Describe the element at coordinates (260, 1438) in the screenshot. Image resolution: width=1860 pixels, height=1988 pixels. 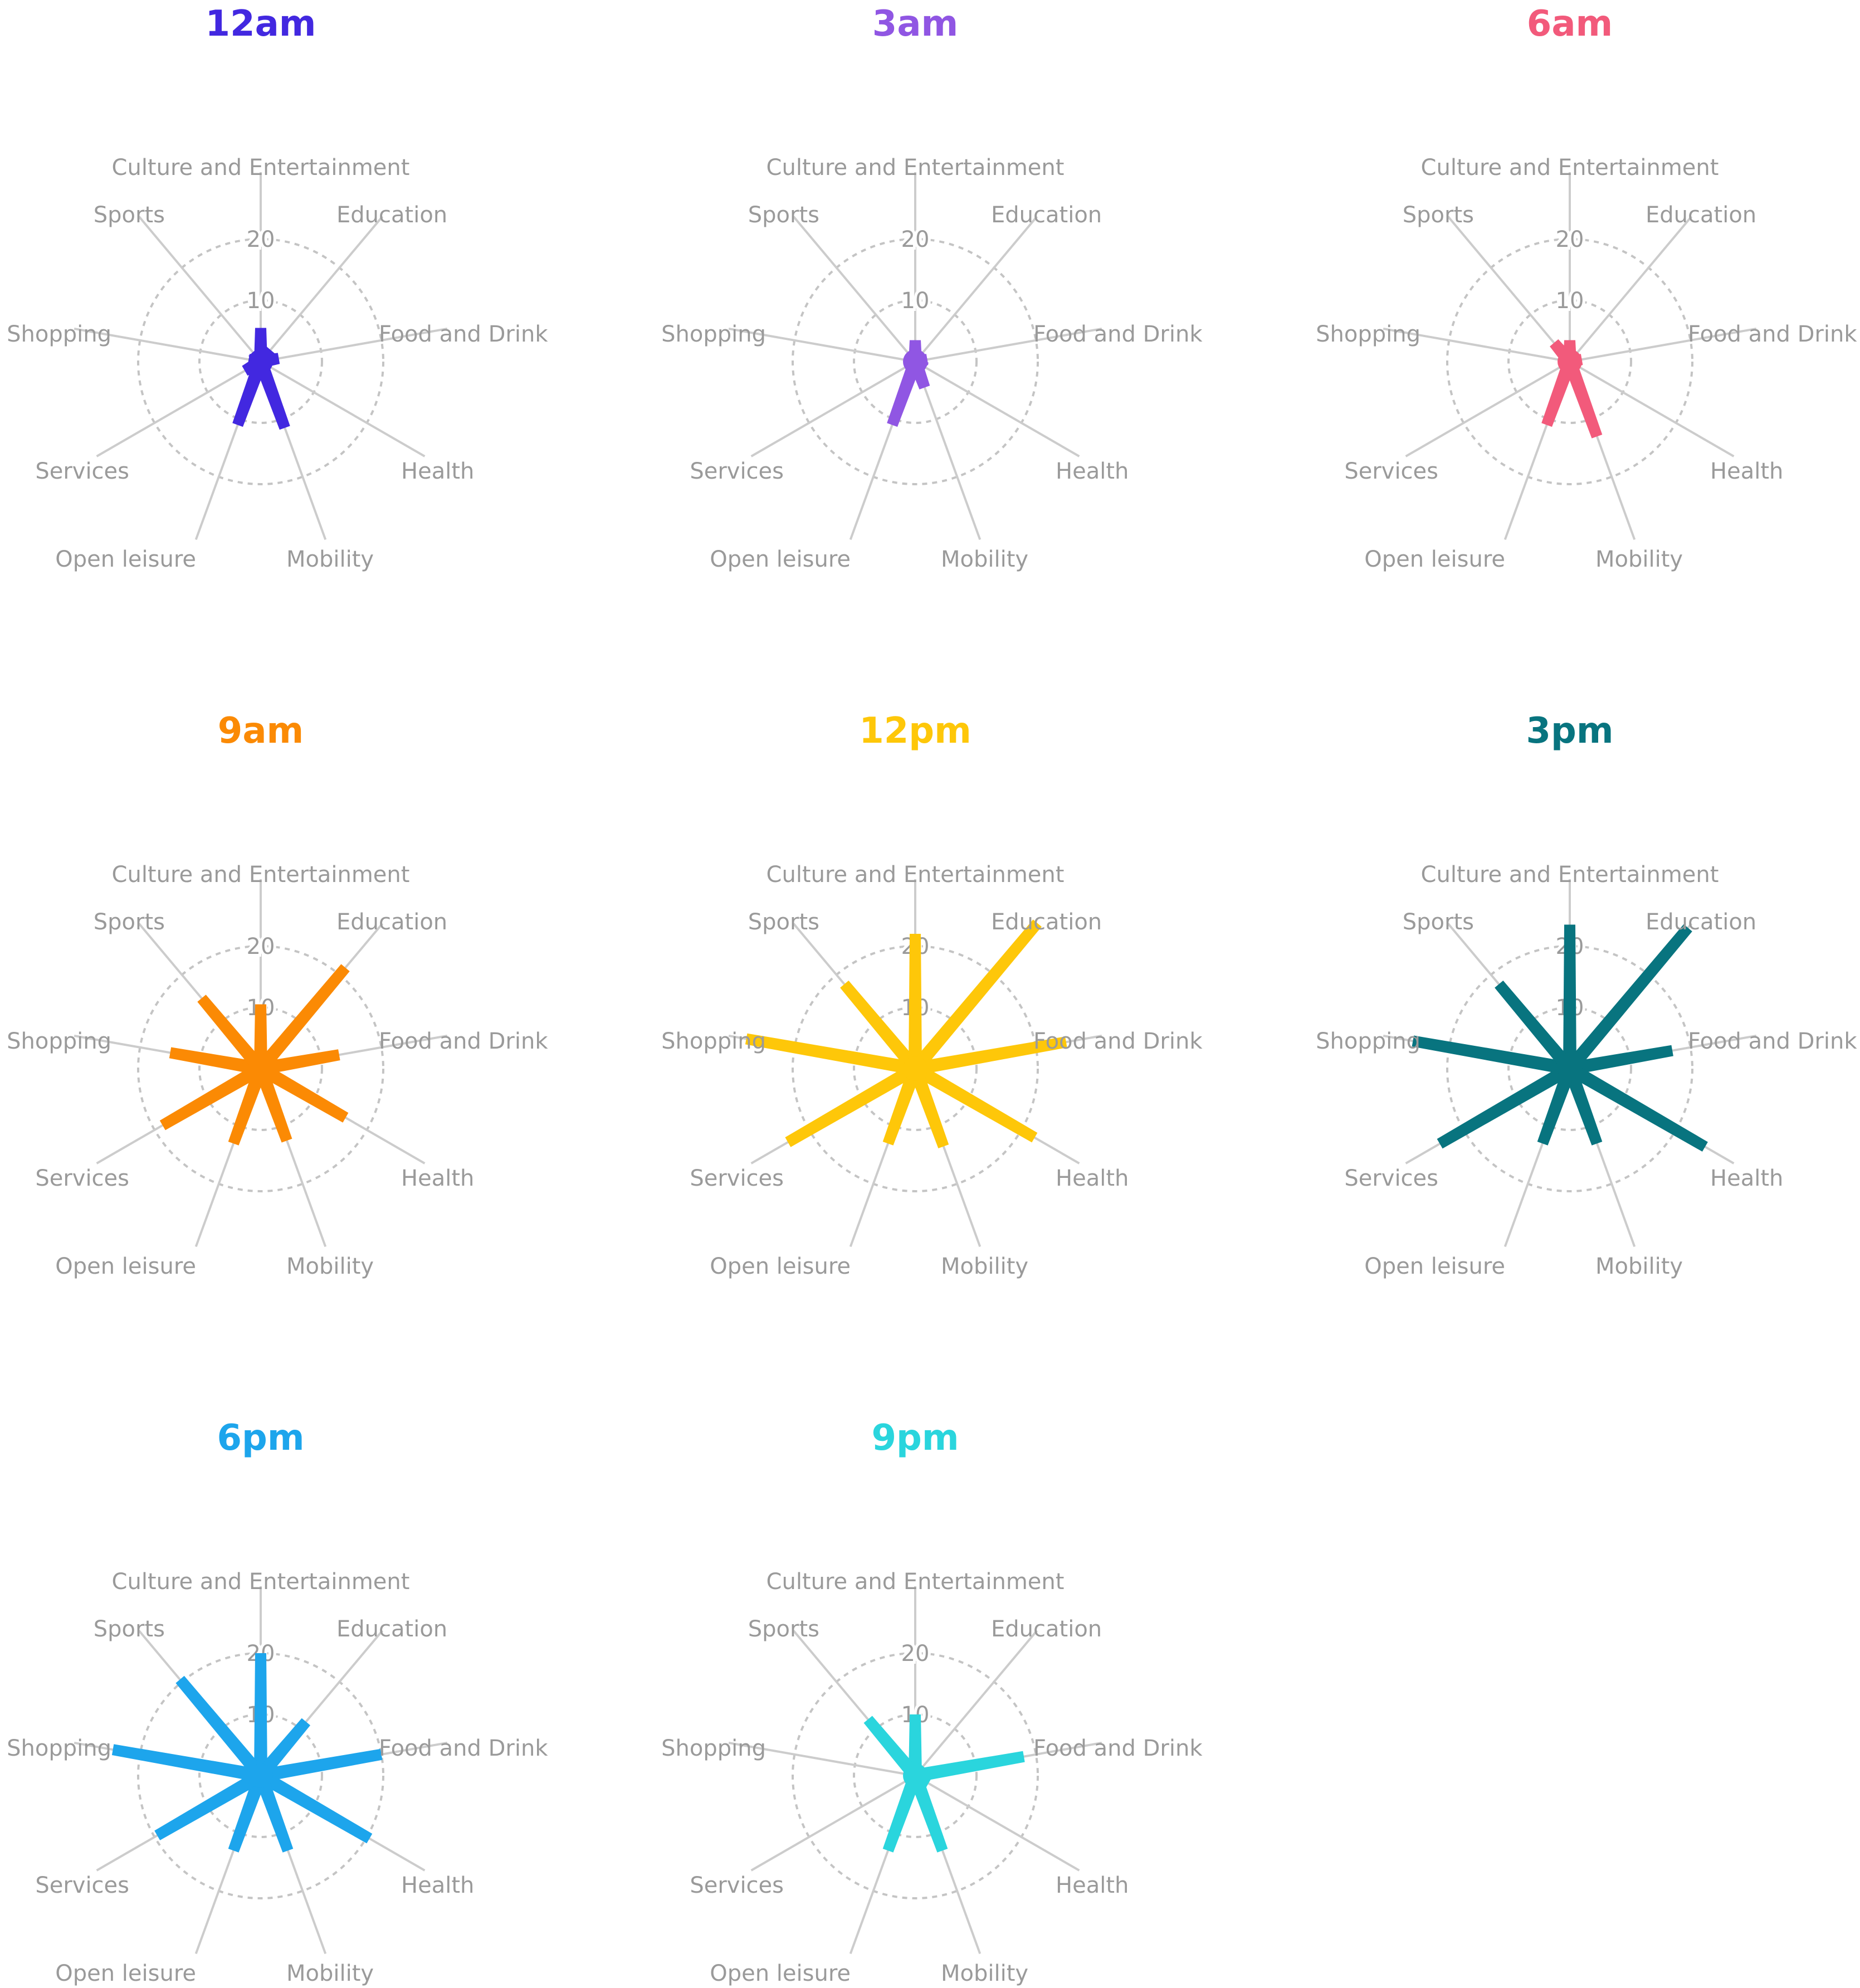
I see `panel-title: 6pm` at that location.